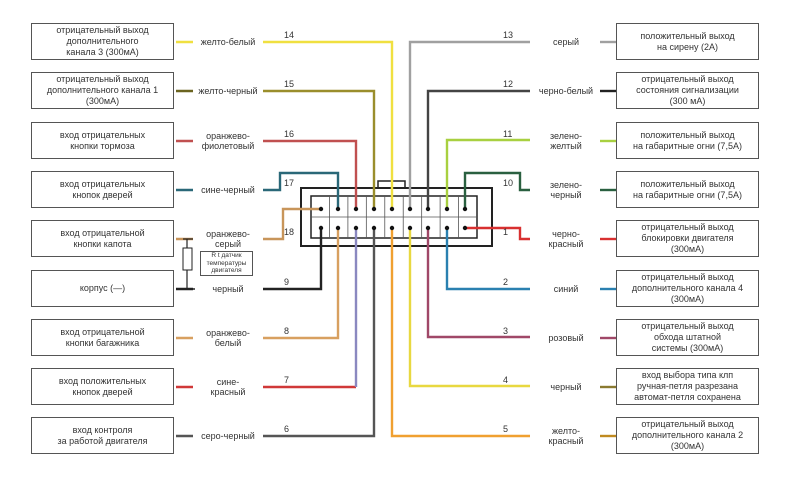 The height and width of the screenshot is (478, 800). I want to click on pin-number: 16, so click(289, 134).